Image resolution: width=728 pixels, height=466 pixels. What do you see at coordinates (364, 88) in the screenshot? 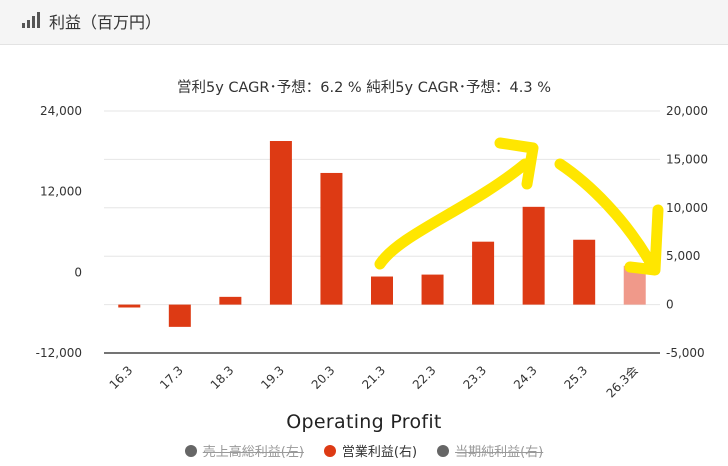
I see `chart-subtitle: 営利5y CAGR･予想：6.2 % 純利5y CAGR･予想：4.3 %` at bounding box center [364, 88].